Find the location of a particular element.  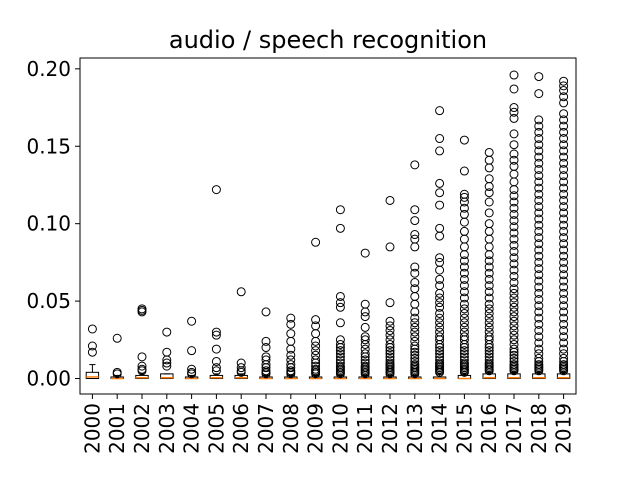

x-tick-label: 2001 is located at coordinates (117, 428).